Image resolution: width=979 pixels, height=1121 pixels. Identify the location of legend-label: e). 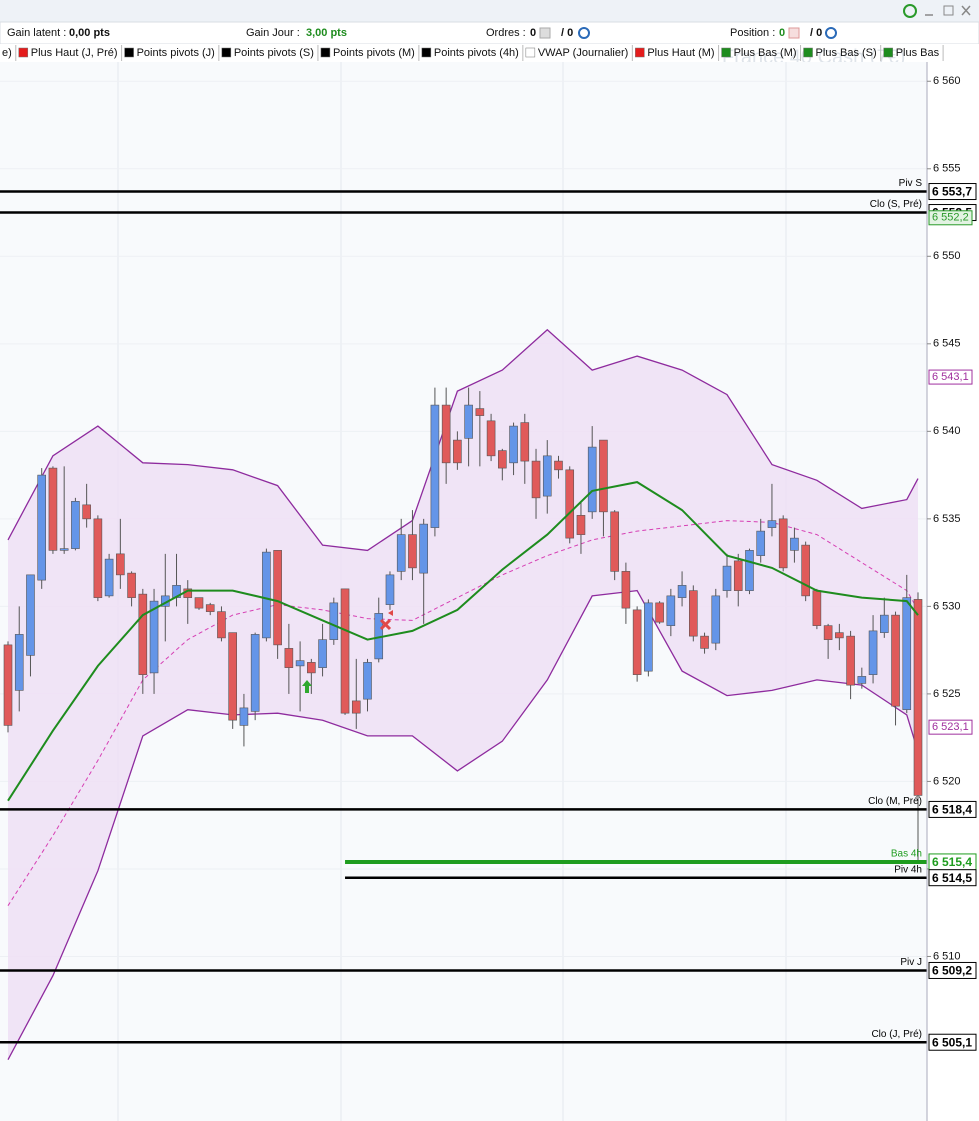
(7, 53).